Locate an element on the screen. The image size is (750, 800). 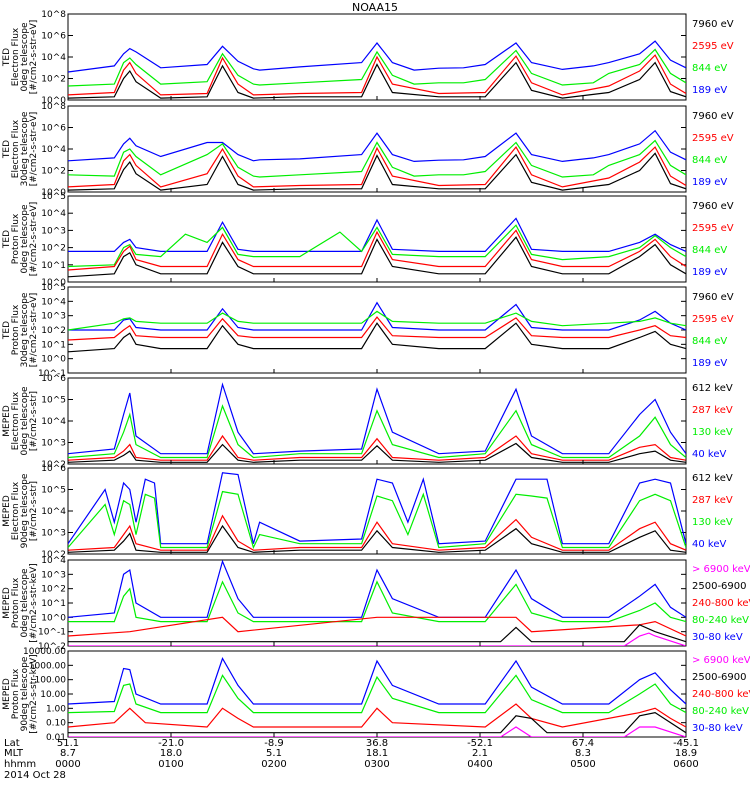
y-tick-label: 100.00 is located at coordinates (51, 681).